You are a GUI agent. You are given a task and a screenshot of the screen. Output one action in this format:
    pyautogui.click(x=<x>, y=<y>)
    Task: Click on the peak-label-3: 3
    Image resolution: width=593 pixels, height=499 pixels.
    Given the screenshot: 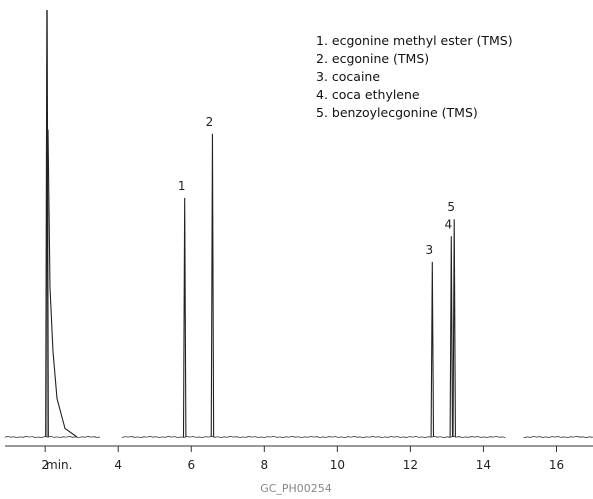 What is the action you would take?
    pyautogui.click(x=429, y=250)
    